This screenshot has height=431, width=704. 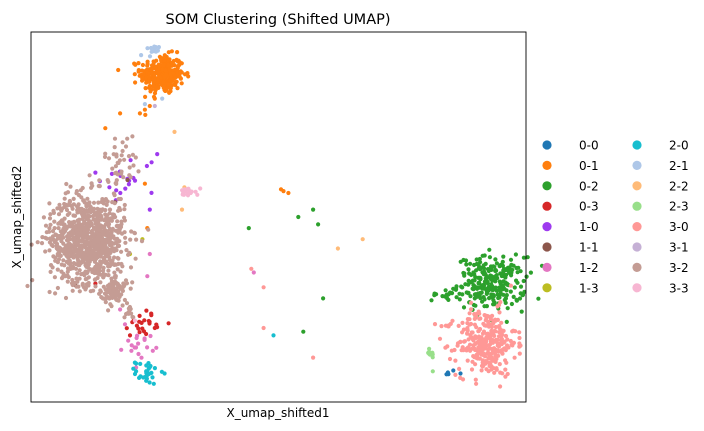 What do you see at coordinates (660, 248) in the screenshot?
I see `legend-item-3-1: 3-1` at bounding box center [660, 248].